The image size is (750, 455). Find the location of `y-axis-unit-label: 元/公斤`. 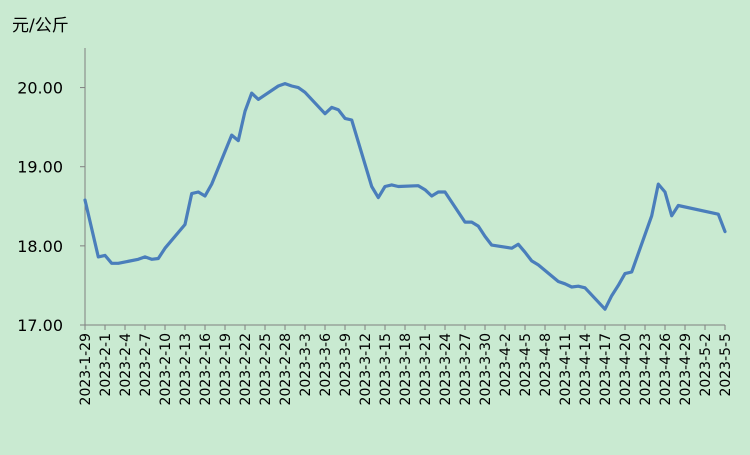

y-axis-unit-label: 元/公斤 is located at coordinates (40, 26).